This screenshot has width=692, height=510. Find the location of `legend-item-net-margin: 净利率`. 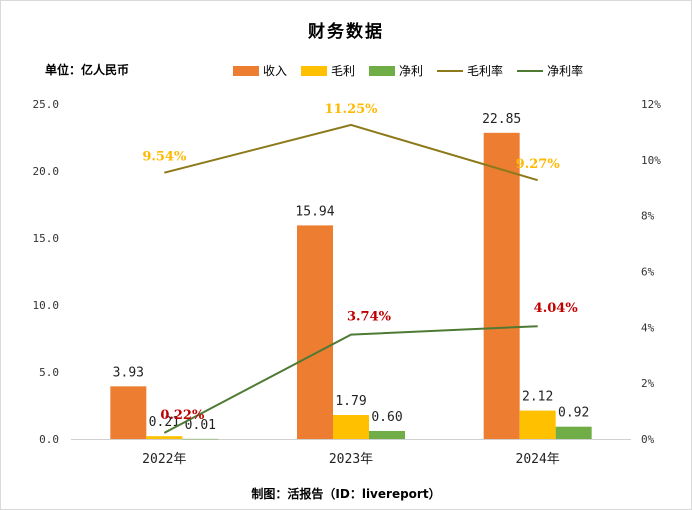

legend-item-net-margin: 净利率 is located at coordinates (550, 70).